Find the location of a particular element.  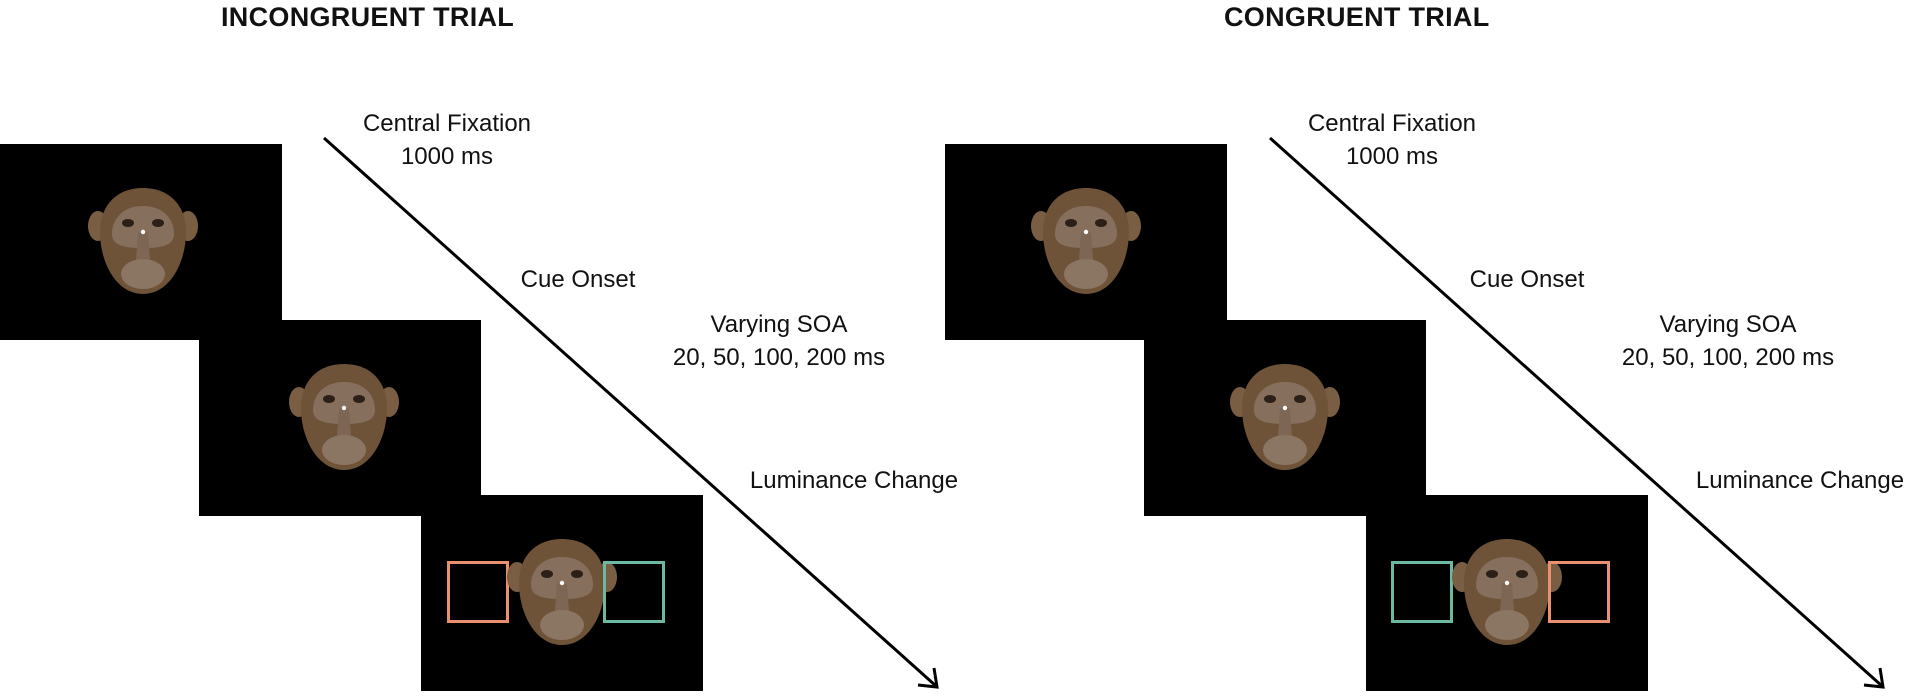

panel-title: INCONGRUENT TRIAL is located at coordinates (368, 17).